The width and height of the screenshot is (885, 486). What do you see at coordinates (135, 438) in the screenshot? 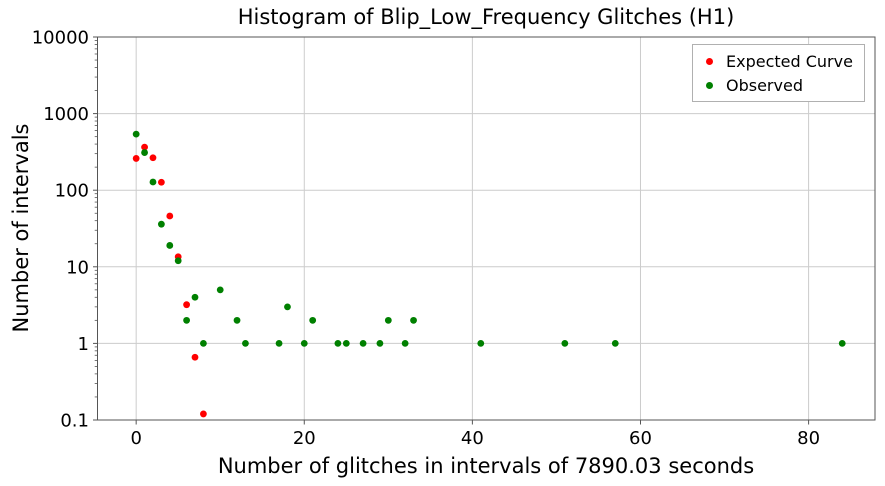
I see `x-tick-label: 0` at bounding box center [135, 438].